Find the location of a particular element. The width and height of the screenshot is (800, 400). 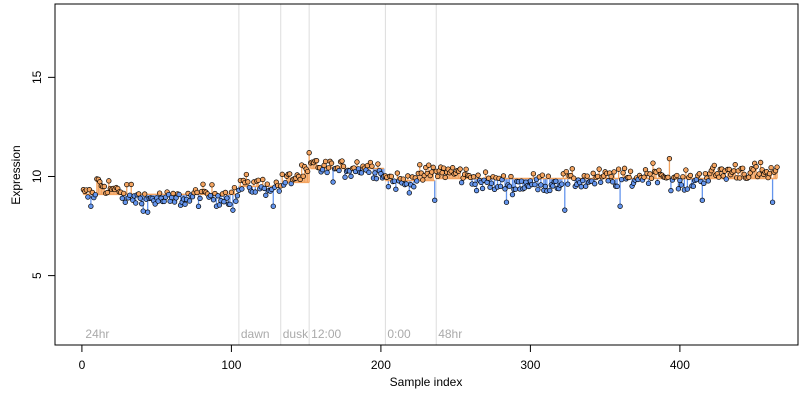

region-label: 24hr is located at coordinates (97, 334).